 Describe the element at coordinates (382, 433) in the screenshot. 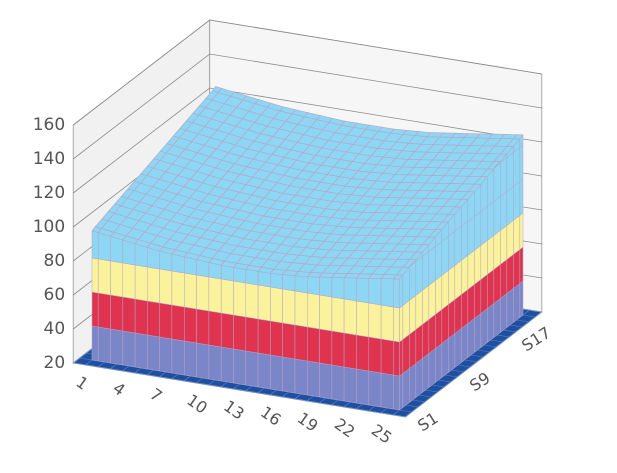

I see `x-tick-label: 25` at that location.